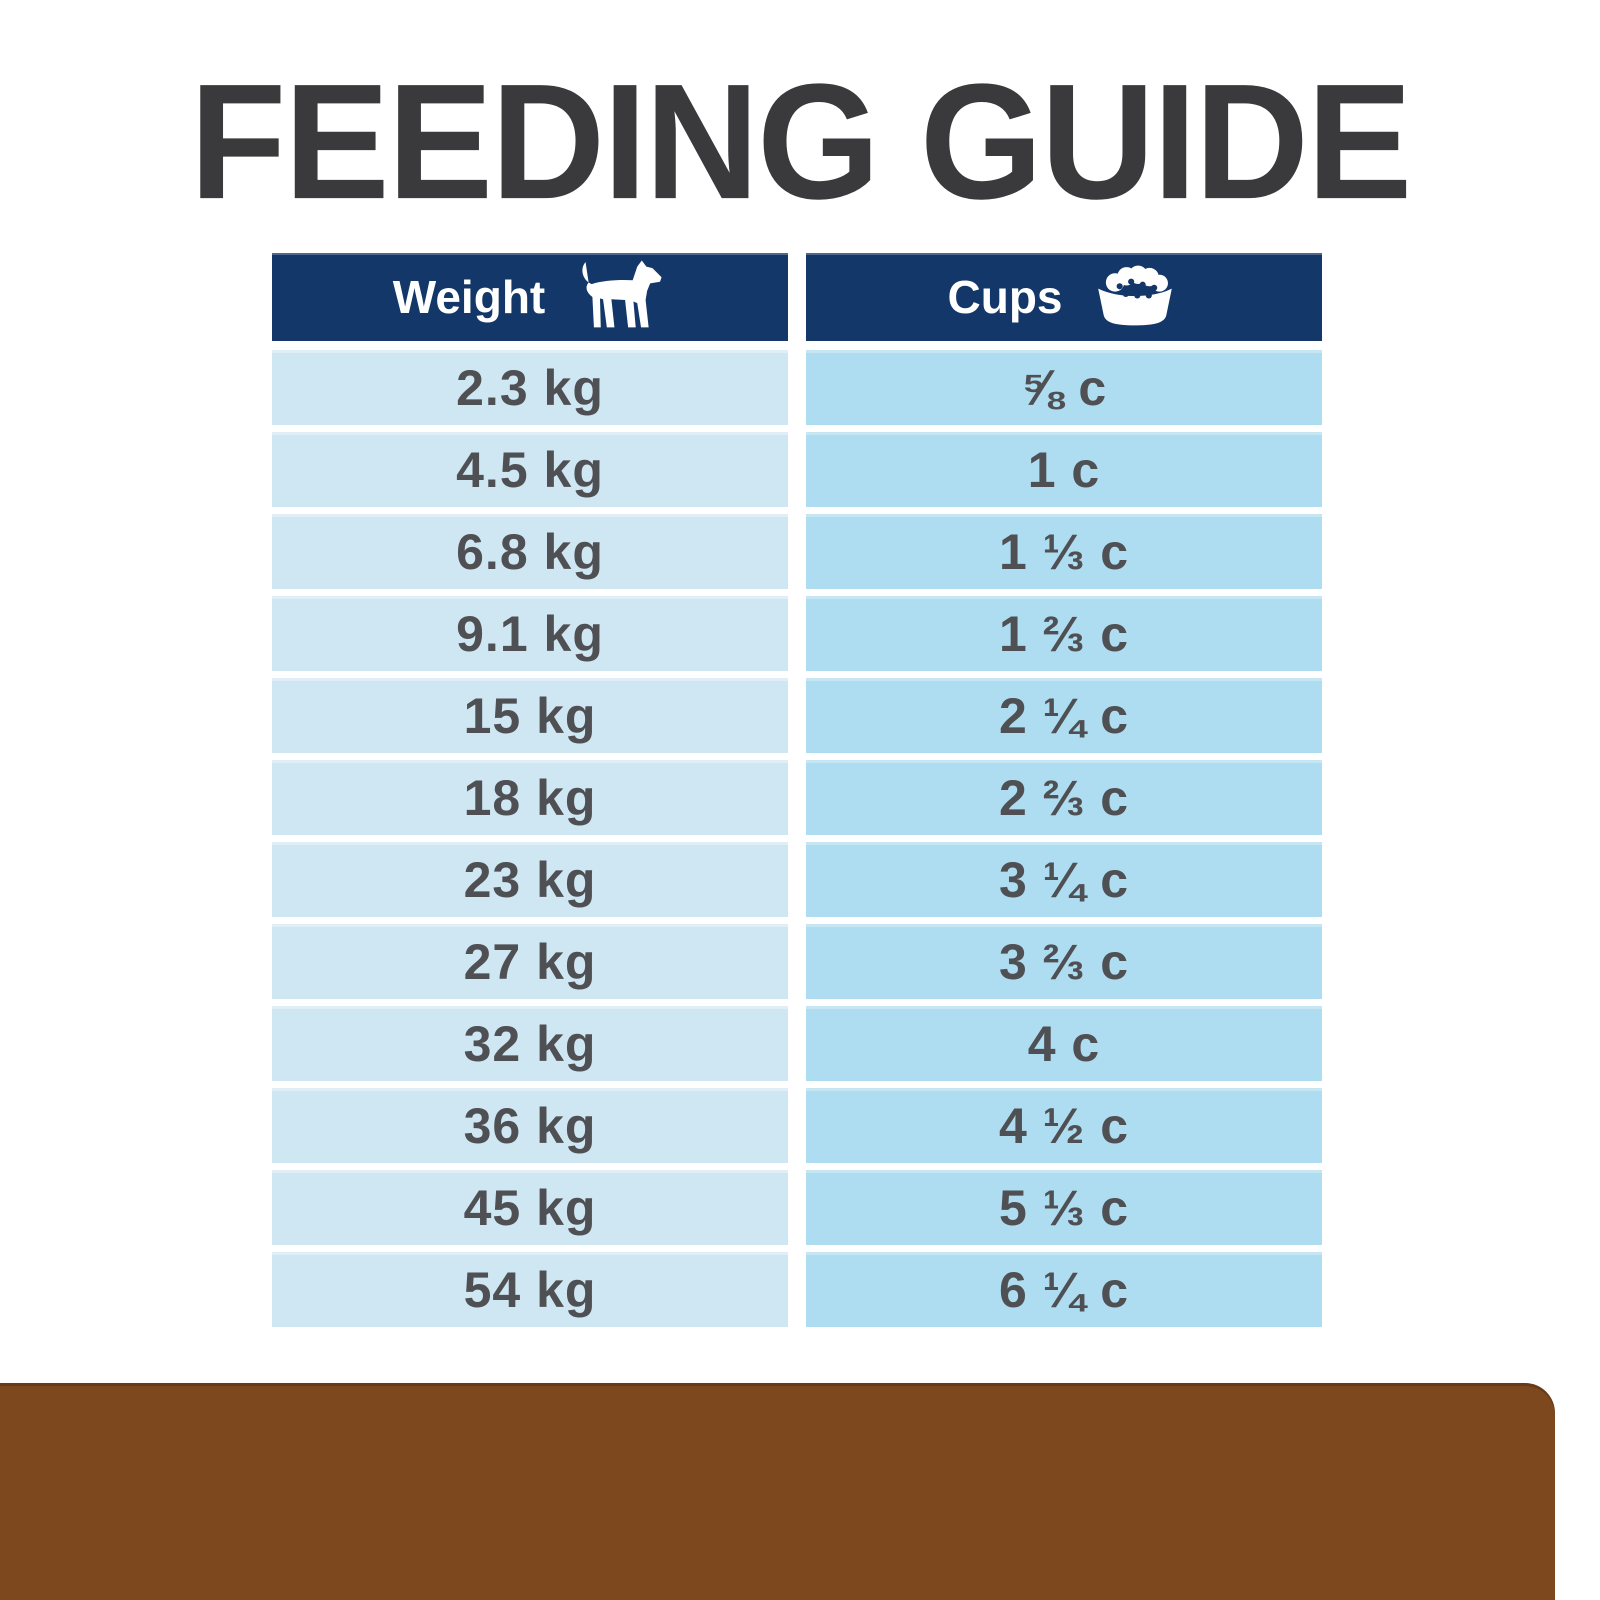 This screenshot has height=1600, width=1600. I want to click on weight-cell: 4.5 kg, so click(530, 469).